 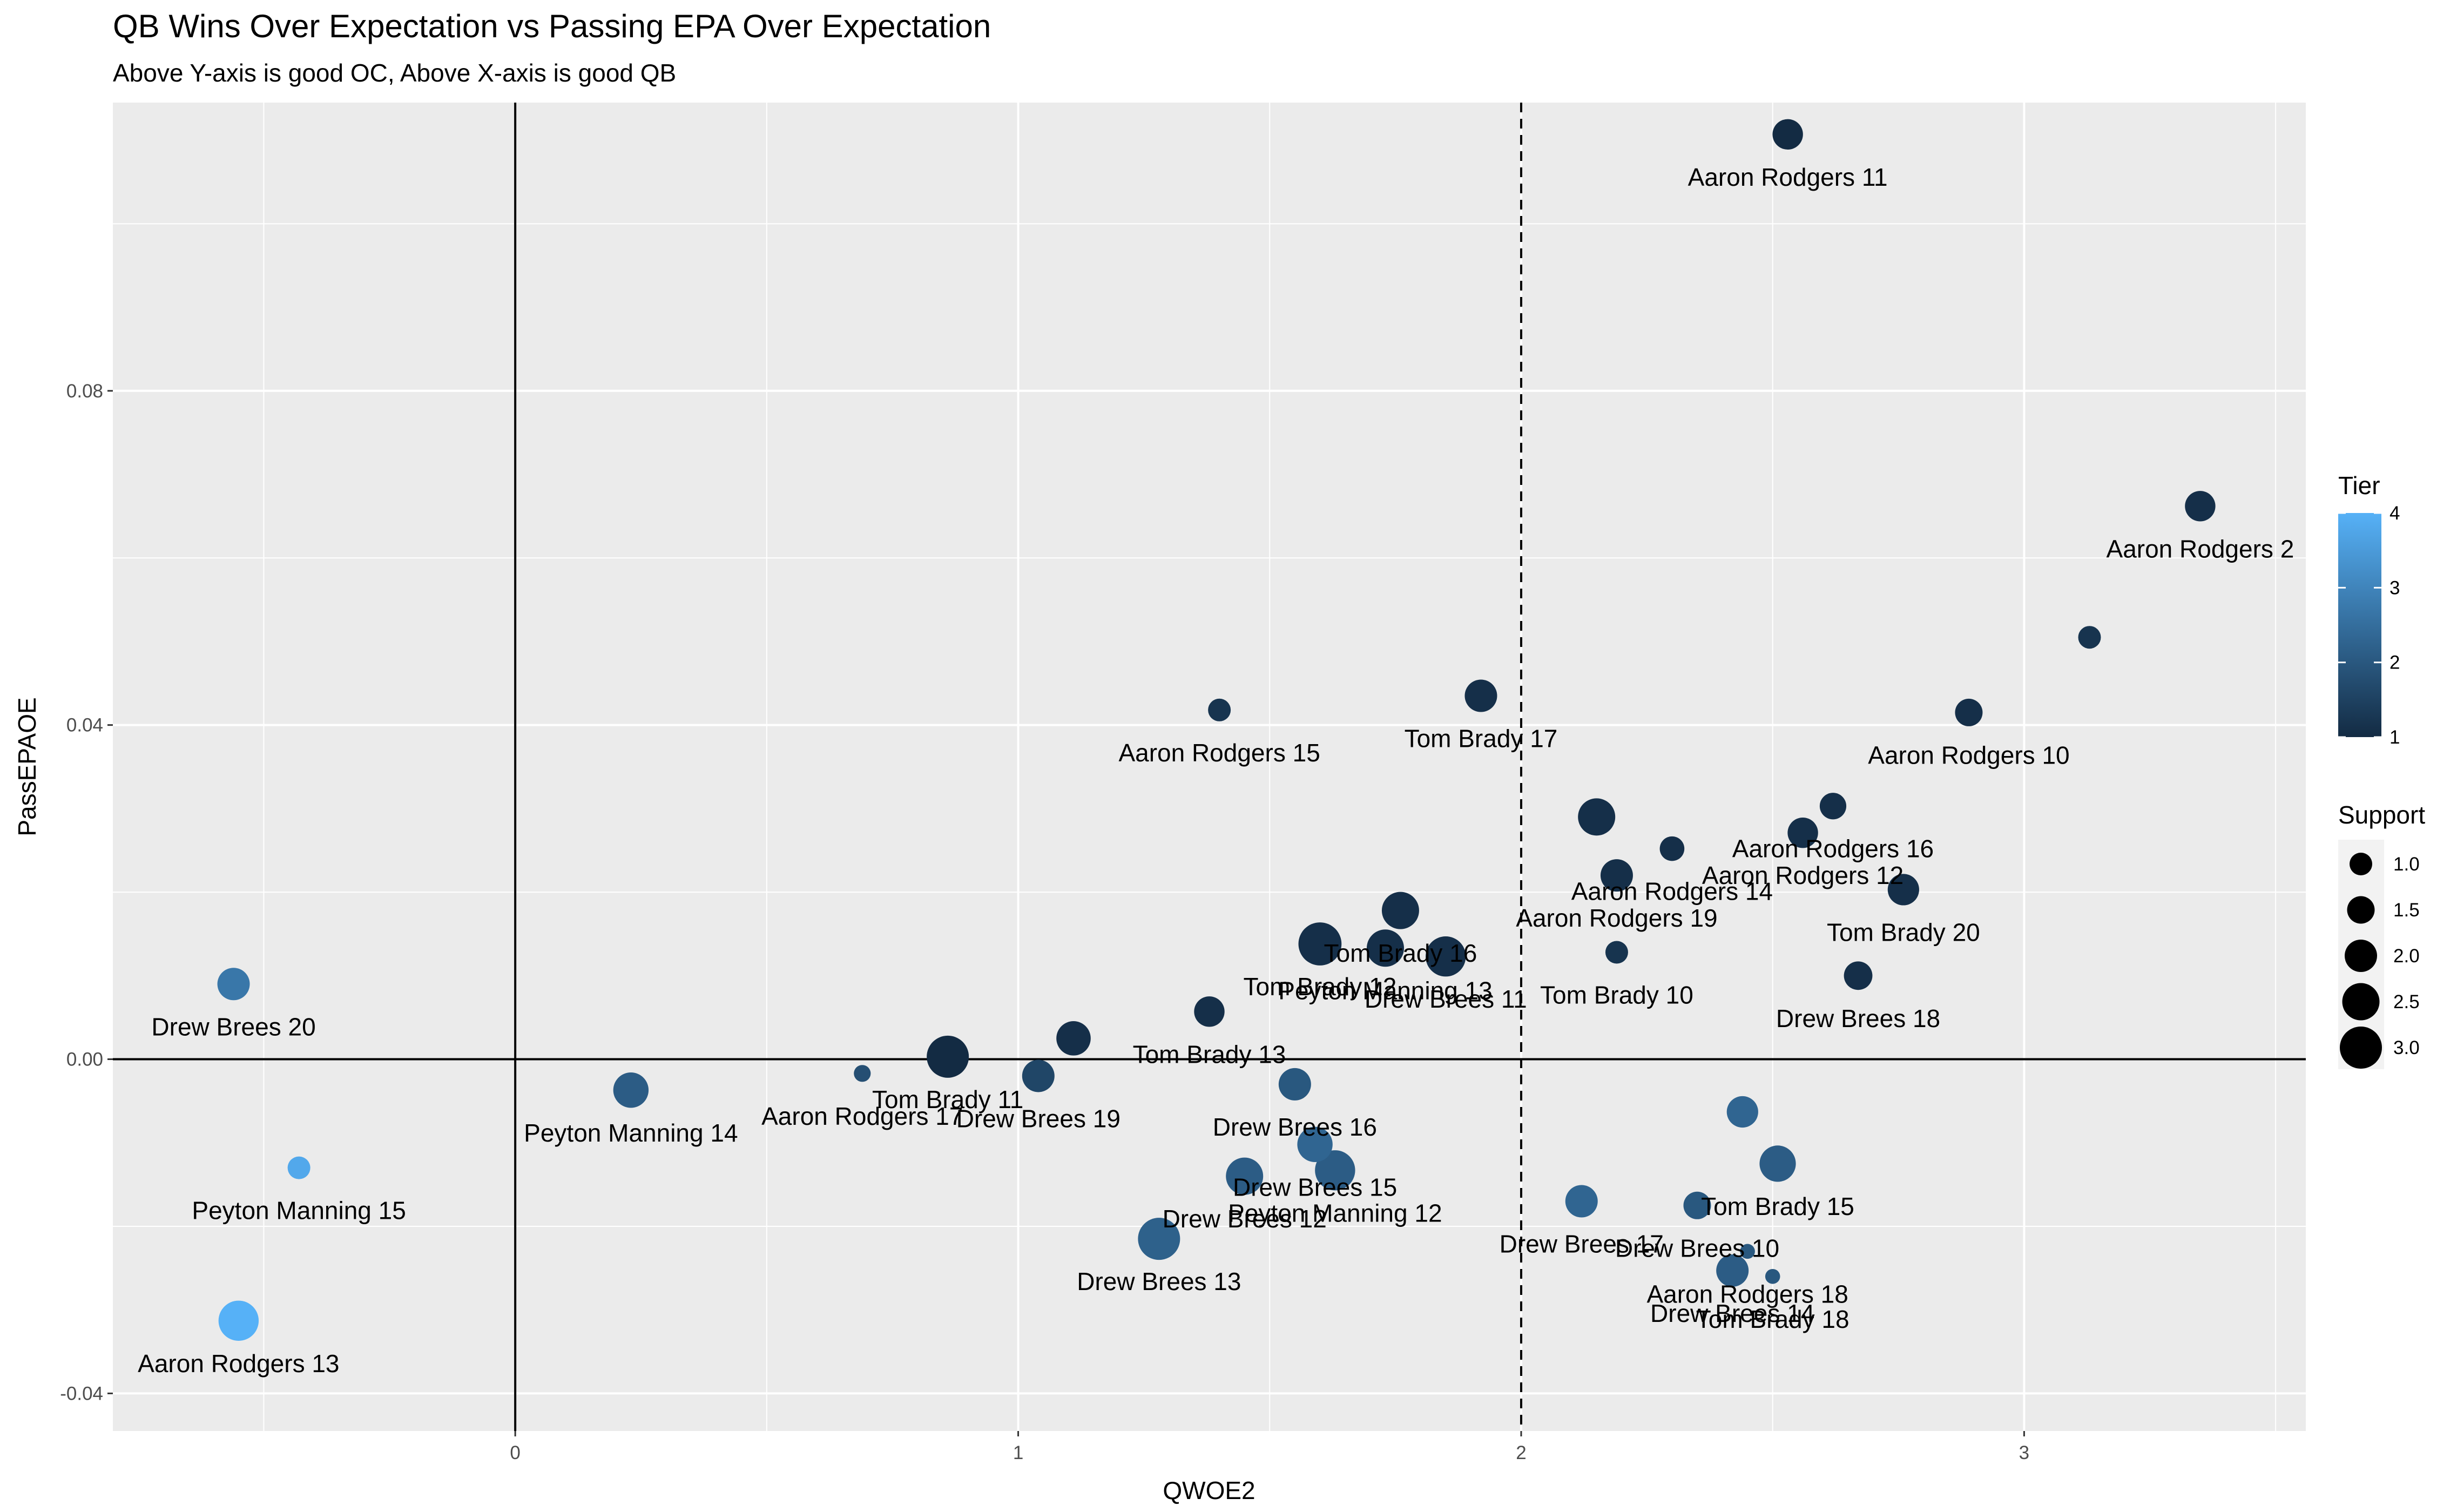 I want to click on point-label: Aaron Rodgers 11, so click(x=1788, y=177).